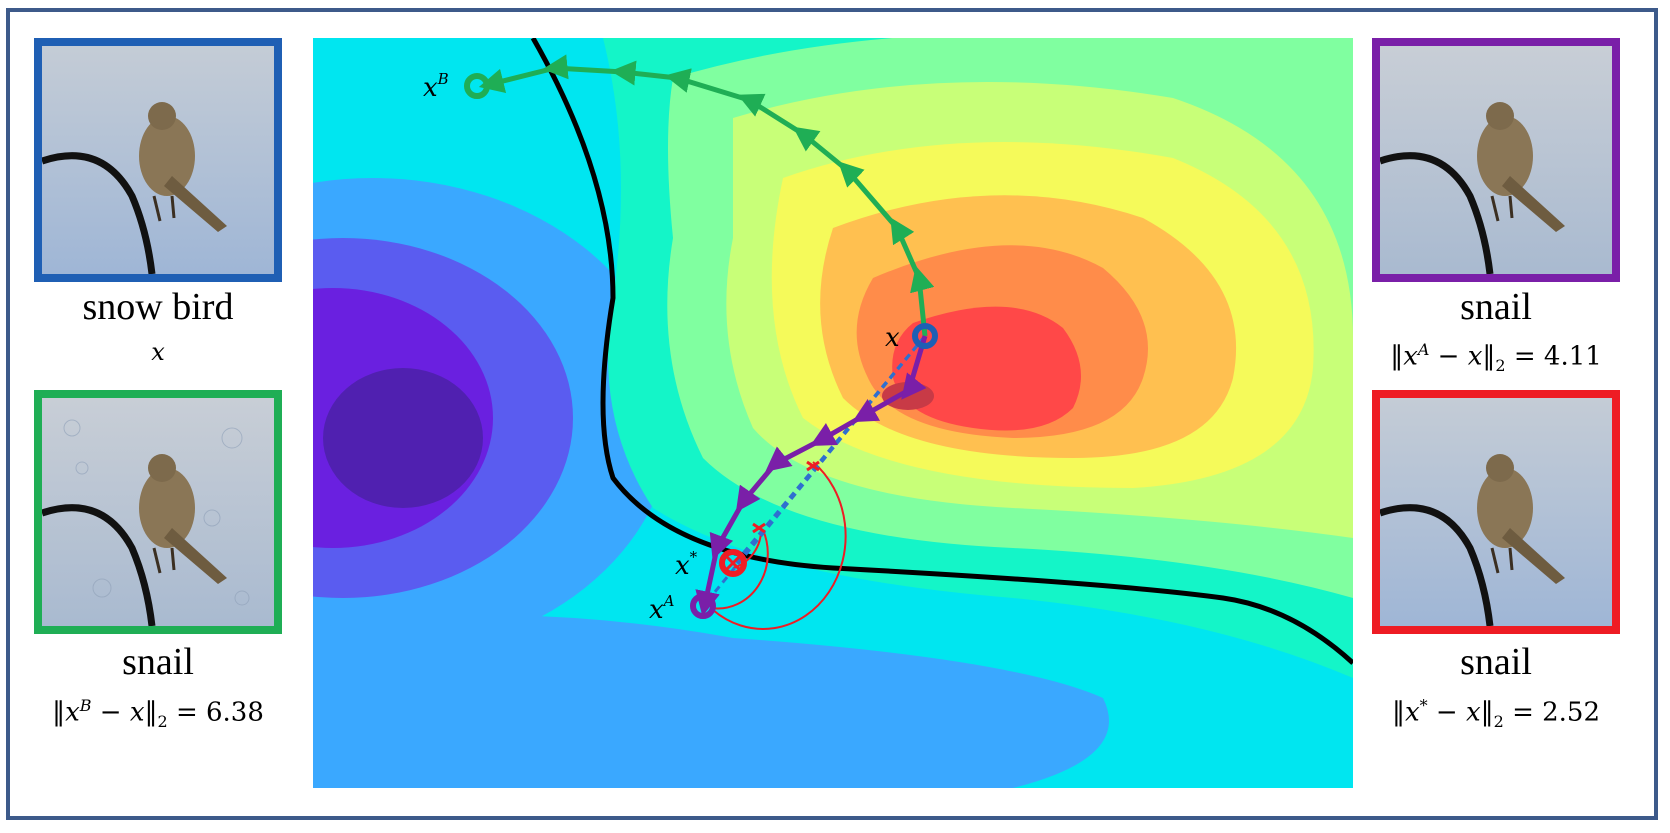 This screenshot has height=833, width=1670. I want to click on bird-image, so click(158, 160).